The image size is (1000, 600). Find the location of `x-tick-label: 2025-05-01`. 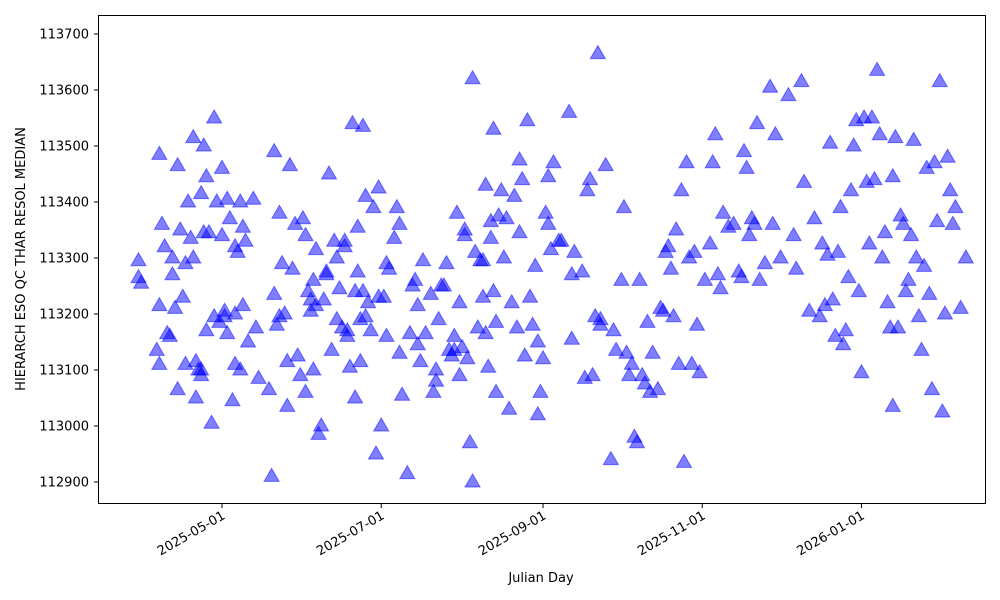

x-tick-label: 2025-05-01 is located at coordinates (191, 533).